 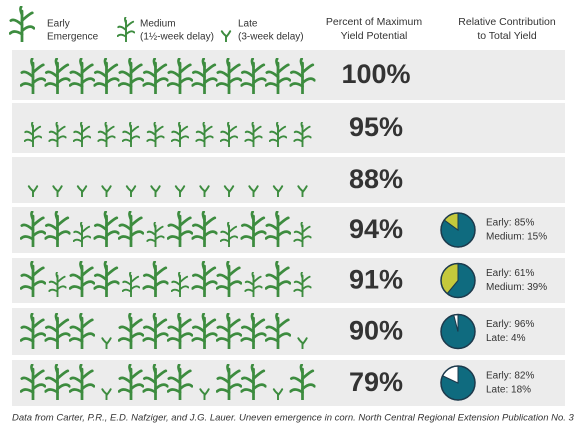 I want to click on yield-value: 88%, so click(x=376, y=179).